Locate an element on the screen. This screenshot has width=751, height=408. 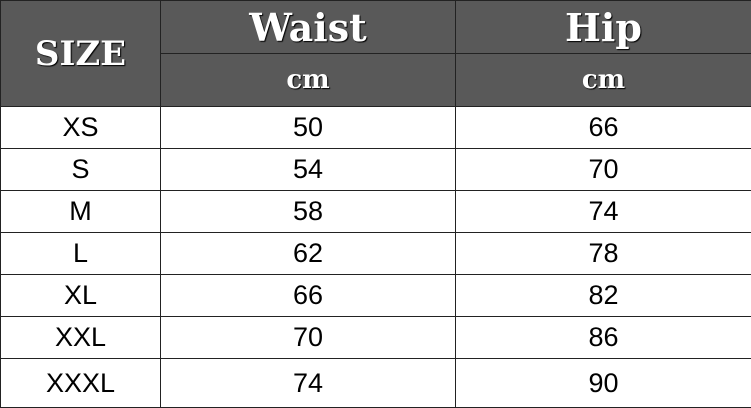
cell-hip: 74 is located at coordinates (603, 211).